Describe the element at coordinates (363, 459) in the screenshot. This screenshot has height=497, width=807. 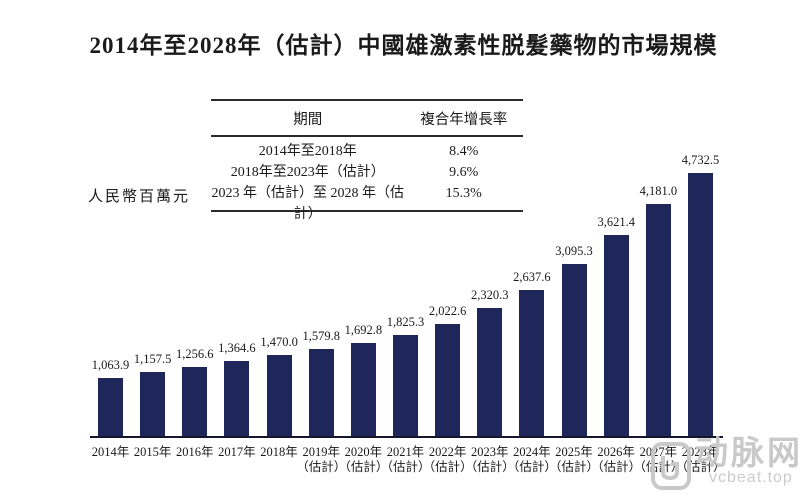
I see `x-tick-label: 2020年 （估計）` at that location.